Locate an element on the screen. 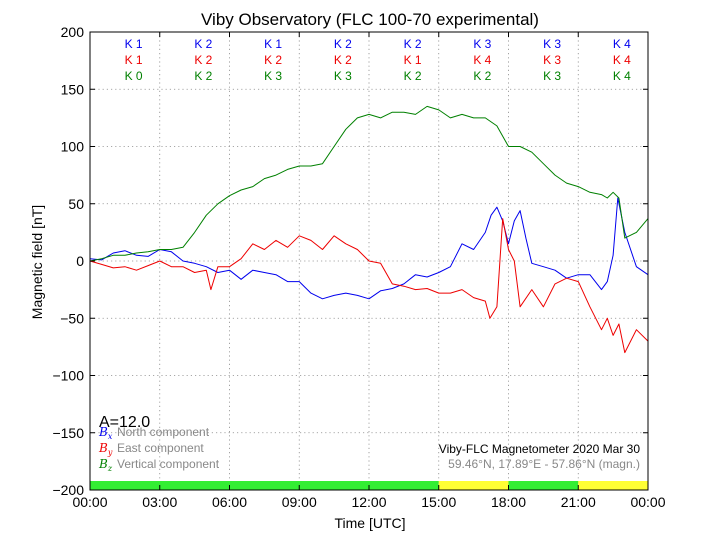  y-tick-label: 50 is located at coordinates (76, 204).